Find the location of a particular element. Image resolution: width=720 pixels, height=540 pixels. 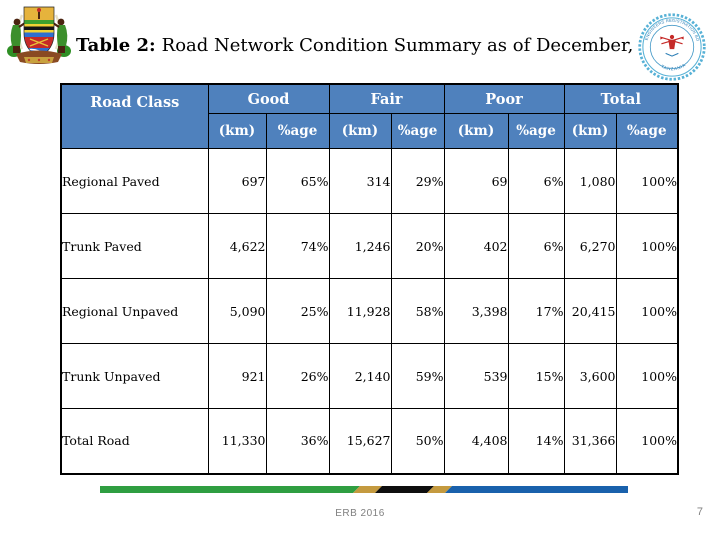

column-group-good: Good is located at coordinates (268, 98).